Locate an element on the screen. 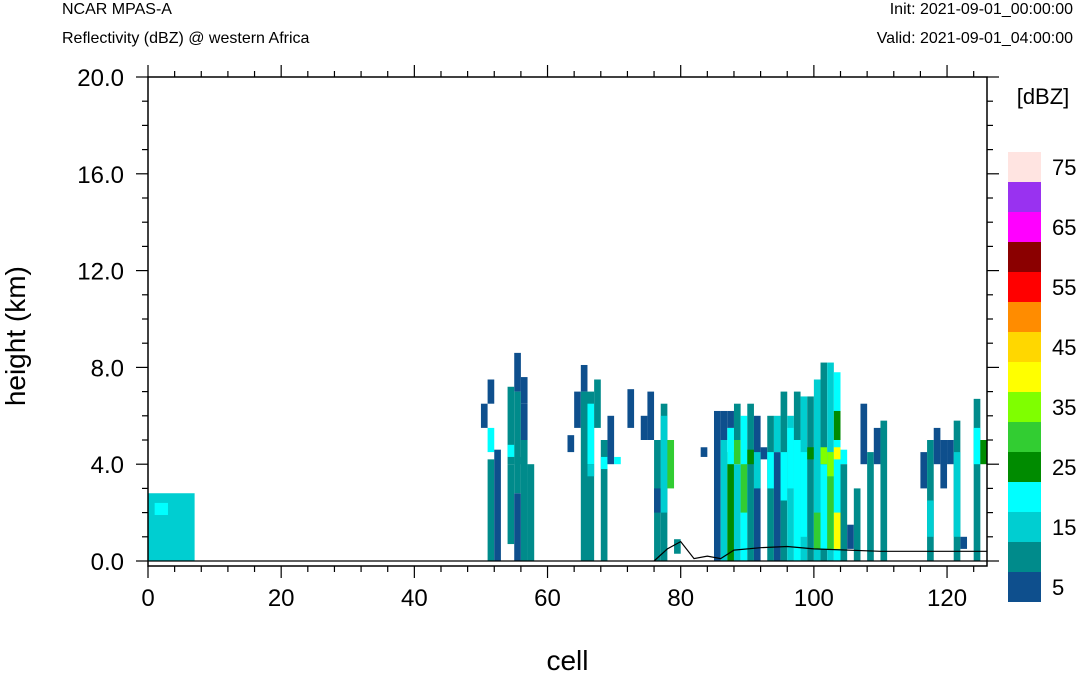 The height and width of the screenshot is (677, 1079). field-subtitle: Reflectivity (dBZ) @ western Africa is located at coordinates (186, 38).